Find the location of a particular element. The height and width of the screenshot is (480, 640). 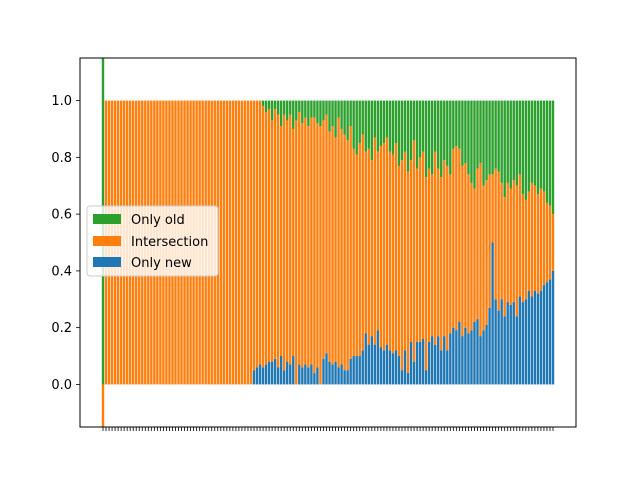

y-tick-label: 0.6 is located at coordinates (61, 215).